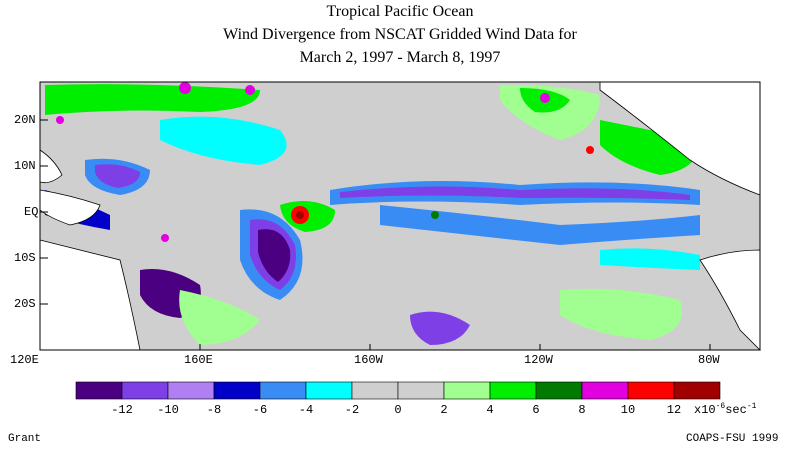 The width and height of the screenshot is (800, 450). I want to click on colorbar-tick-label: 8, so click(582, 410).